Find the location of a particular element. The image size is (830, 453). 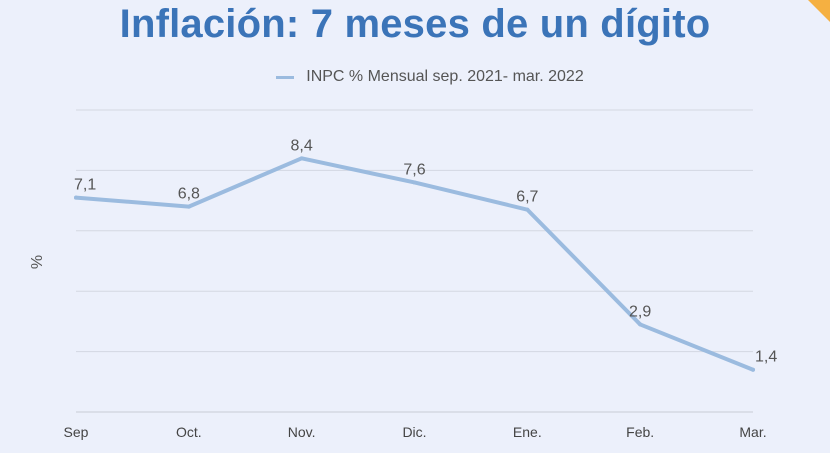

legend-swatch is located at coordinates (285, 77).